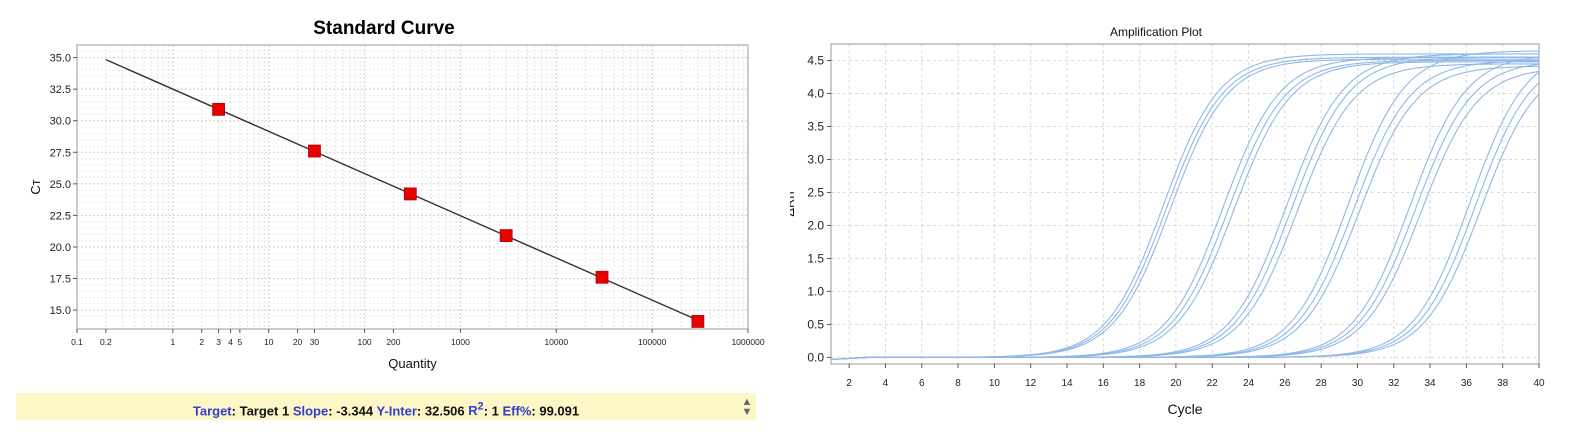  I want to click on y-tick-label: 4.0, so click(815, 93).